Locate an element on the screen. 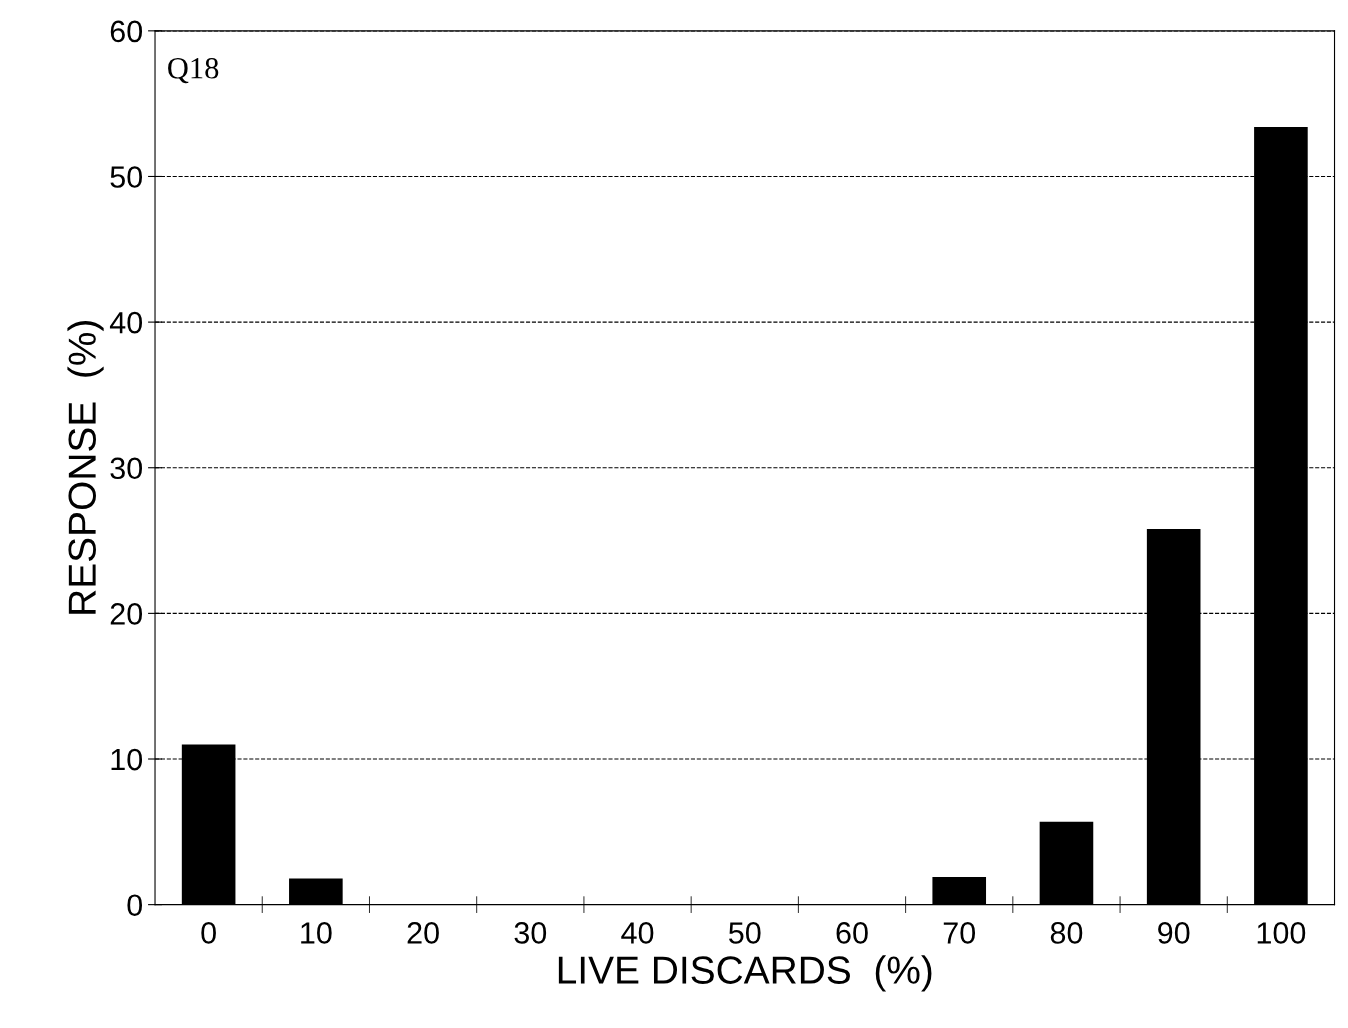 This screenshot has height=1028, width=1348. x-tick-label: 100 is located at coordinates (1281, 933).